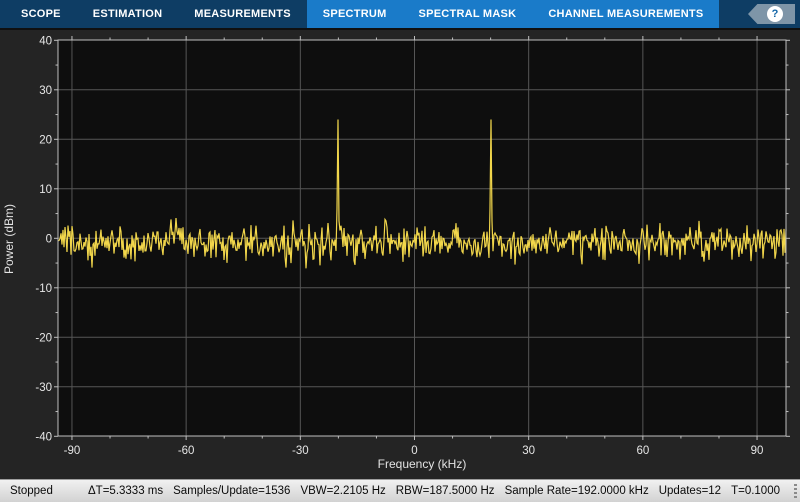 The height and width of the screenshot is (502, 800). Describe the element at coordinates (127, 14) in the screenshot. I see `tab-estimation: ESTIMATION` at that location.